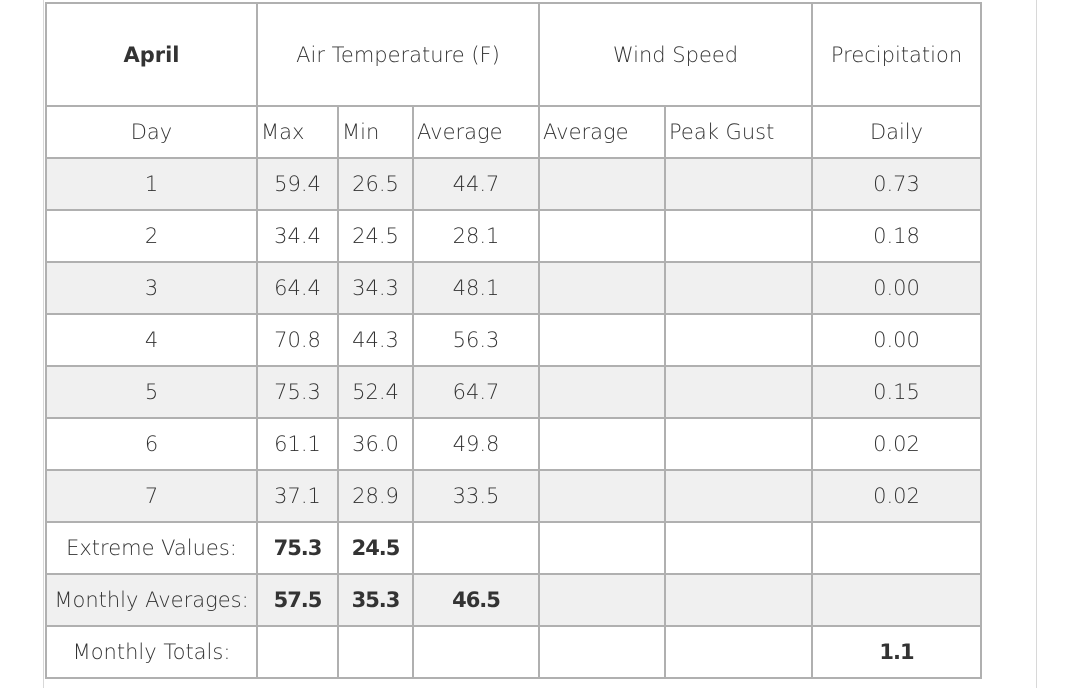 This screenshot has width=1080, height=688. What do you see at coordinates (476, 236) in the screenshot?
I see `cell: 28.1` at bounding box center [476, 236].